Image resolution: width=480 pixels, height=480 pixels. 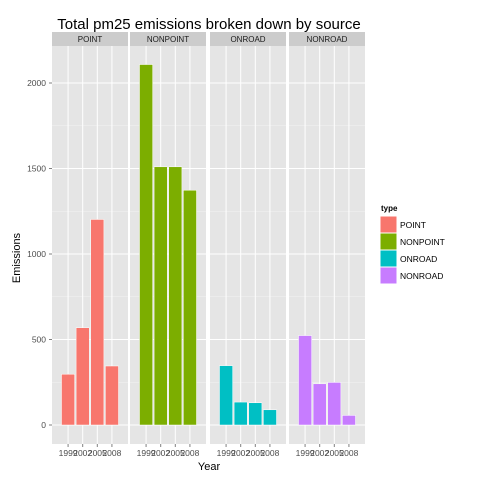 I want to click on legend-label: NONROAD, so click(x=421, y=276).